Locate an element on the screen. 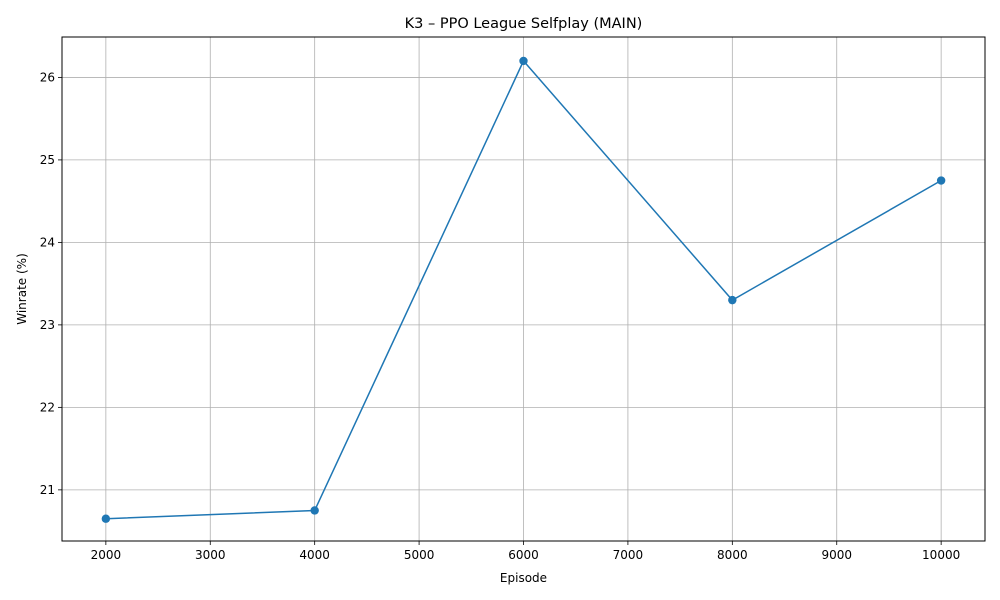 Image resolution: width=1000 pixels, height=600 pixels. x-tick-label: 4000 is located at coordinates (314, 555).